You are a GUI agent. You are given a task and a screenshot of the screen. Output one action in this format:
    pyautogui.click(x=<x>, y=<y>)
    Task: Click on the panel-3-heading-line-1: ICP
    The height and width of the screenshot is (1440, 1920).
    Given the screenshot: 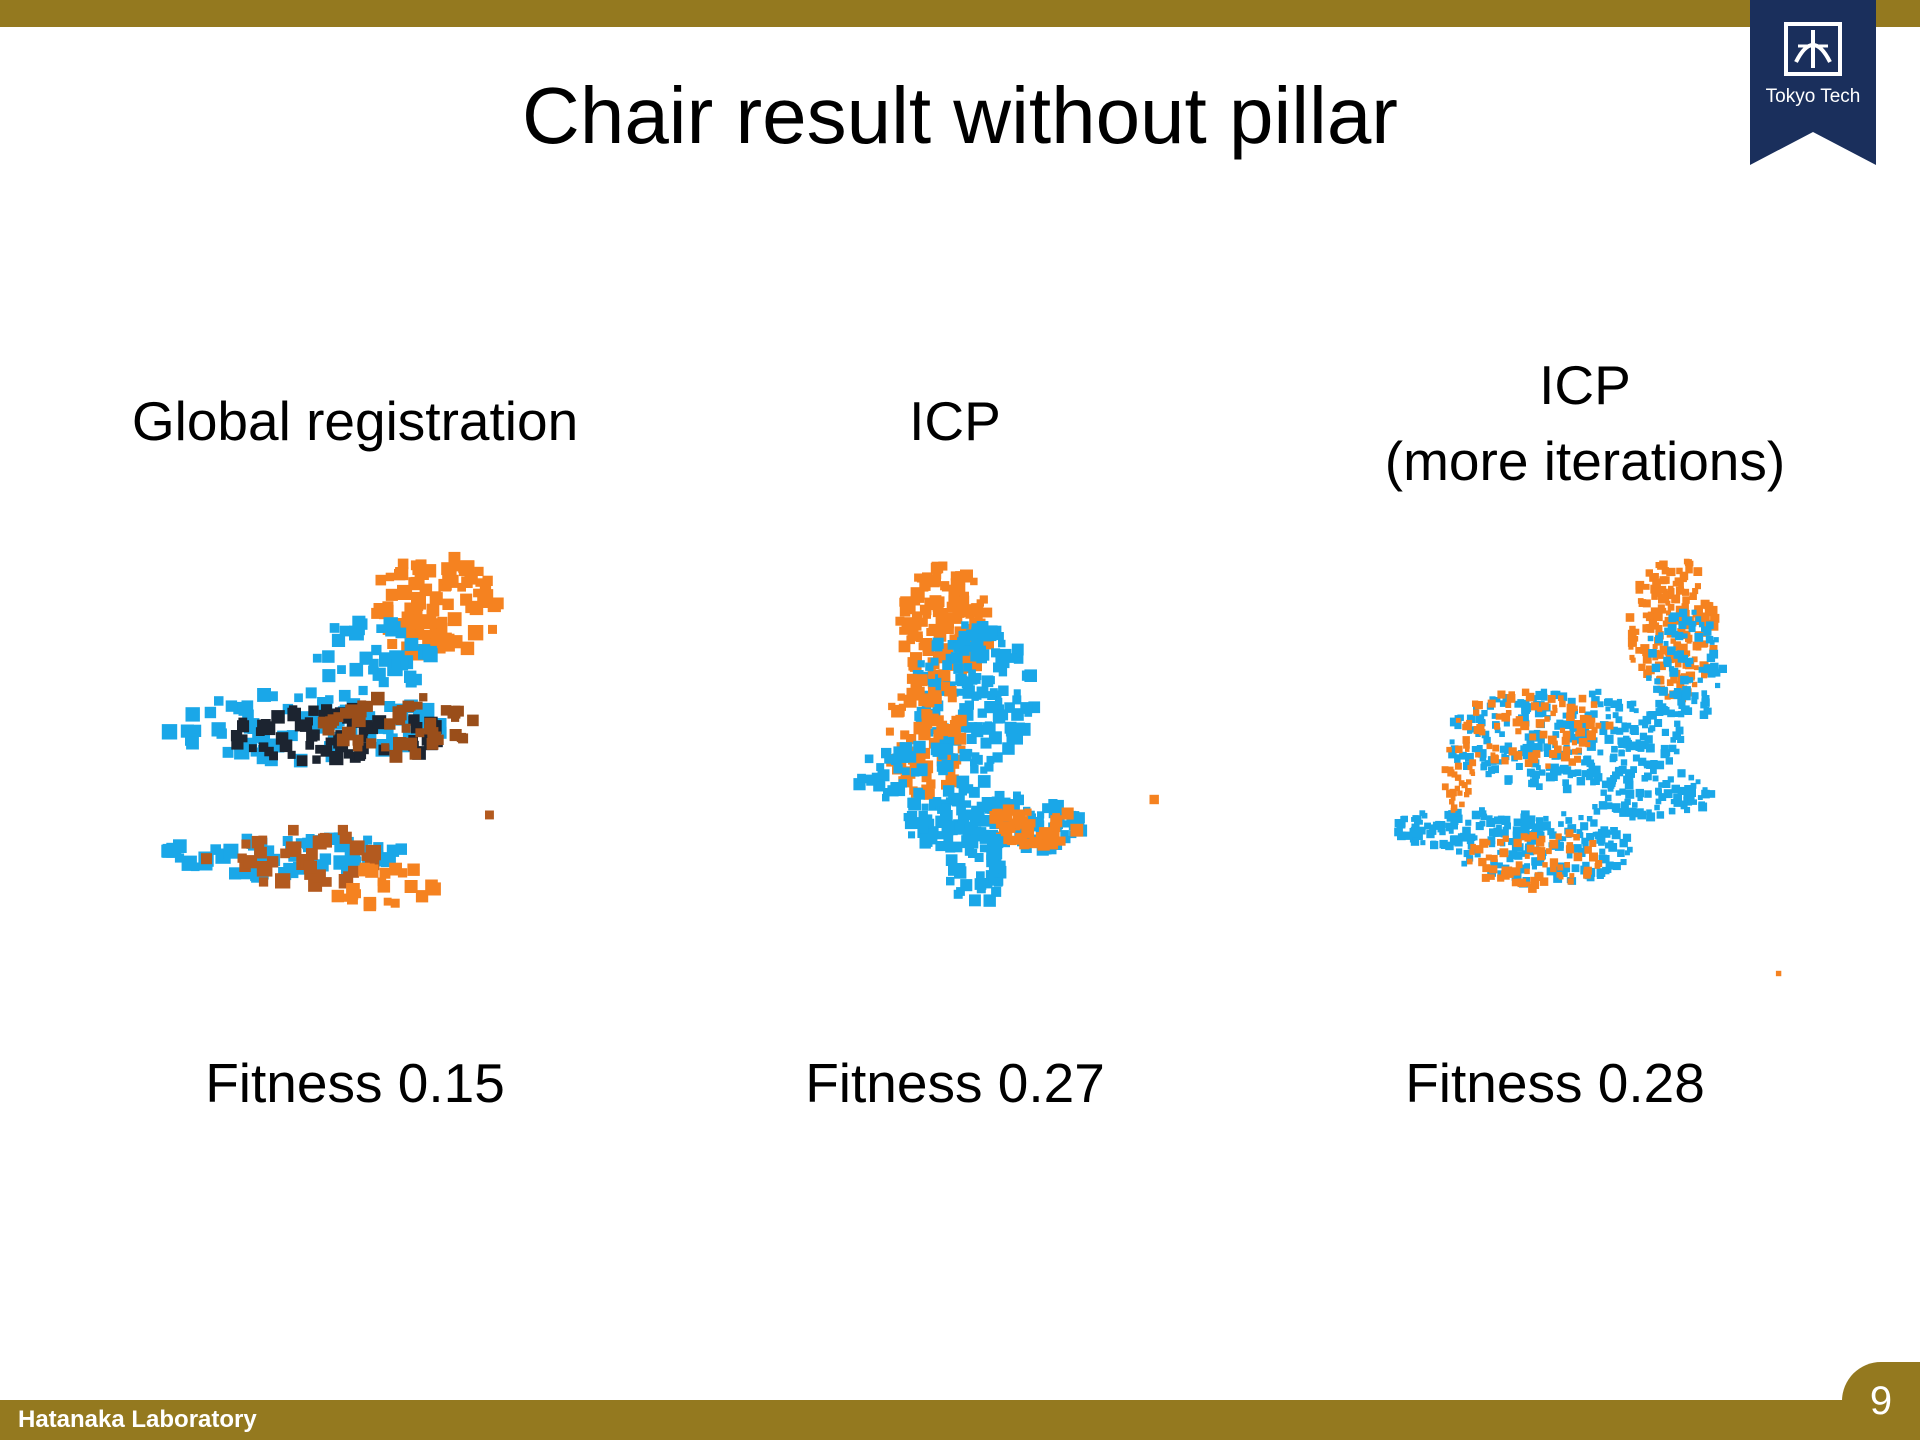 What is the action you would take?
    pyautogui.click(x=1585, y=385)
    